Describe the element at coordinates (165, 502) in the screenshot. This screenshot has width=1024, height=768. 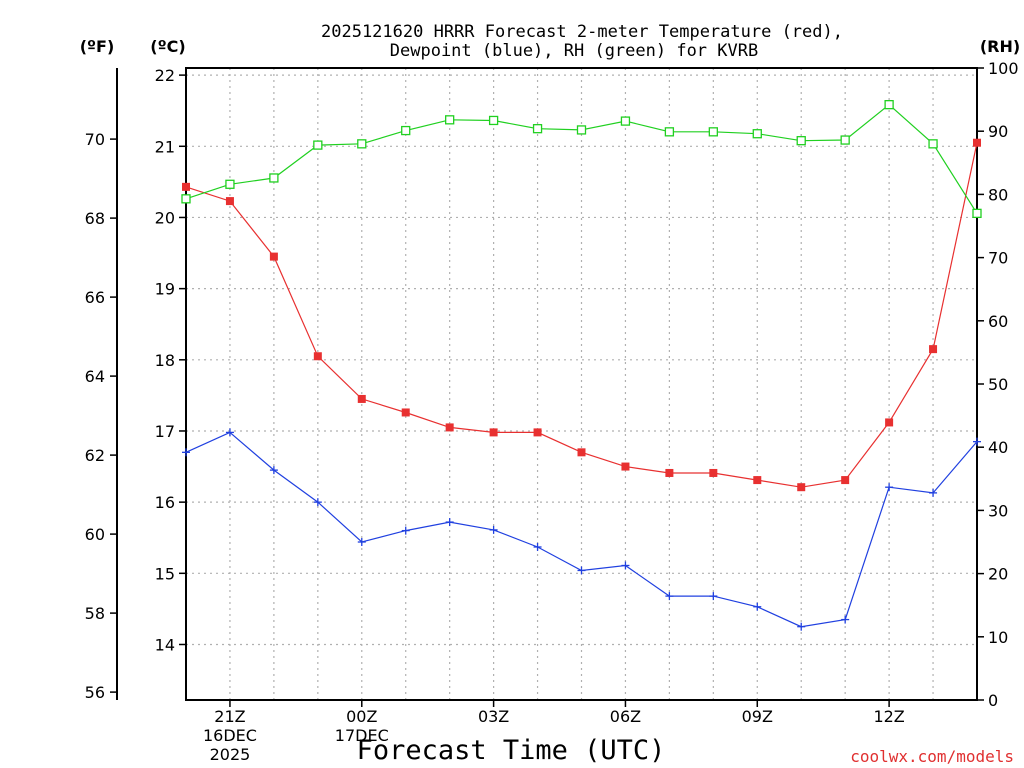
I see `celsius-tick-label: 16` at that location.